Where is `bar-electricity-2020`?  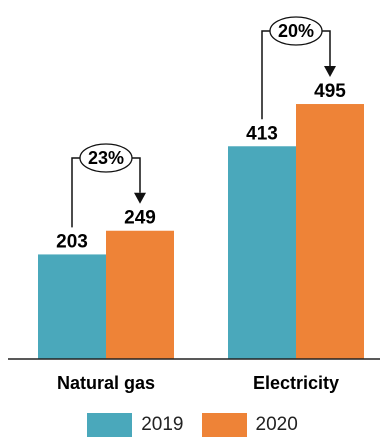 bar-electricity-2020 is located at coordinates (330, 231).